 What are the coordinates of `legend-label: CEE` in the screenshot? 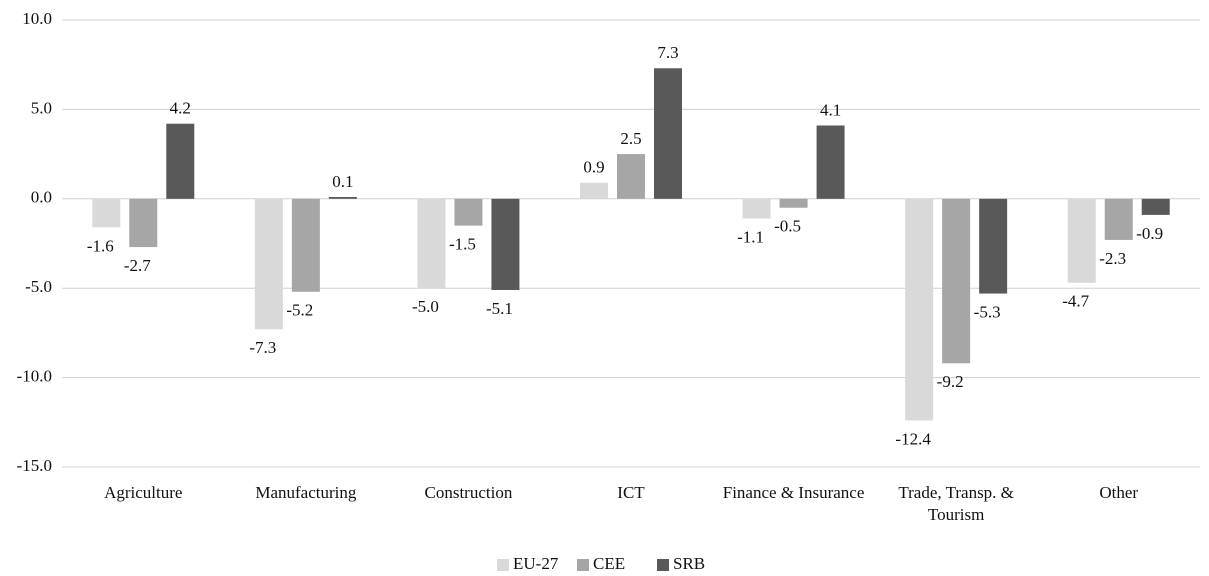 It's located at (609, 563).